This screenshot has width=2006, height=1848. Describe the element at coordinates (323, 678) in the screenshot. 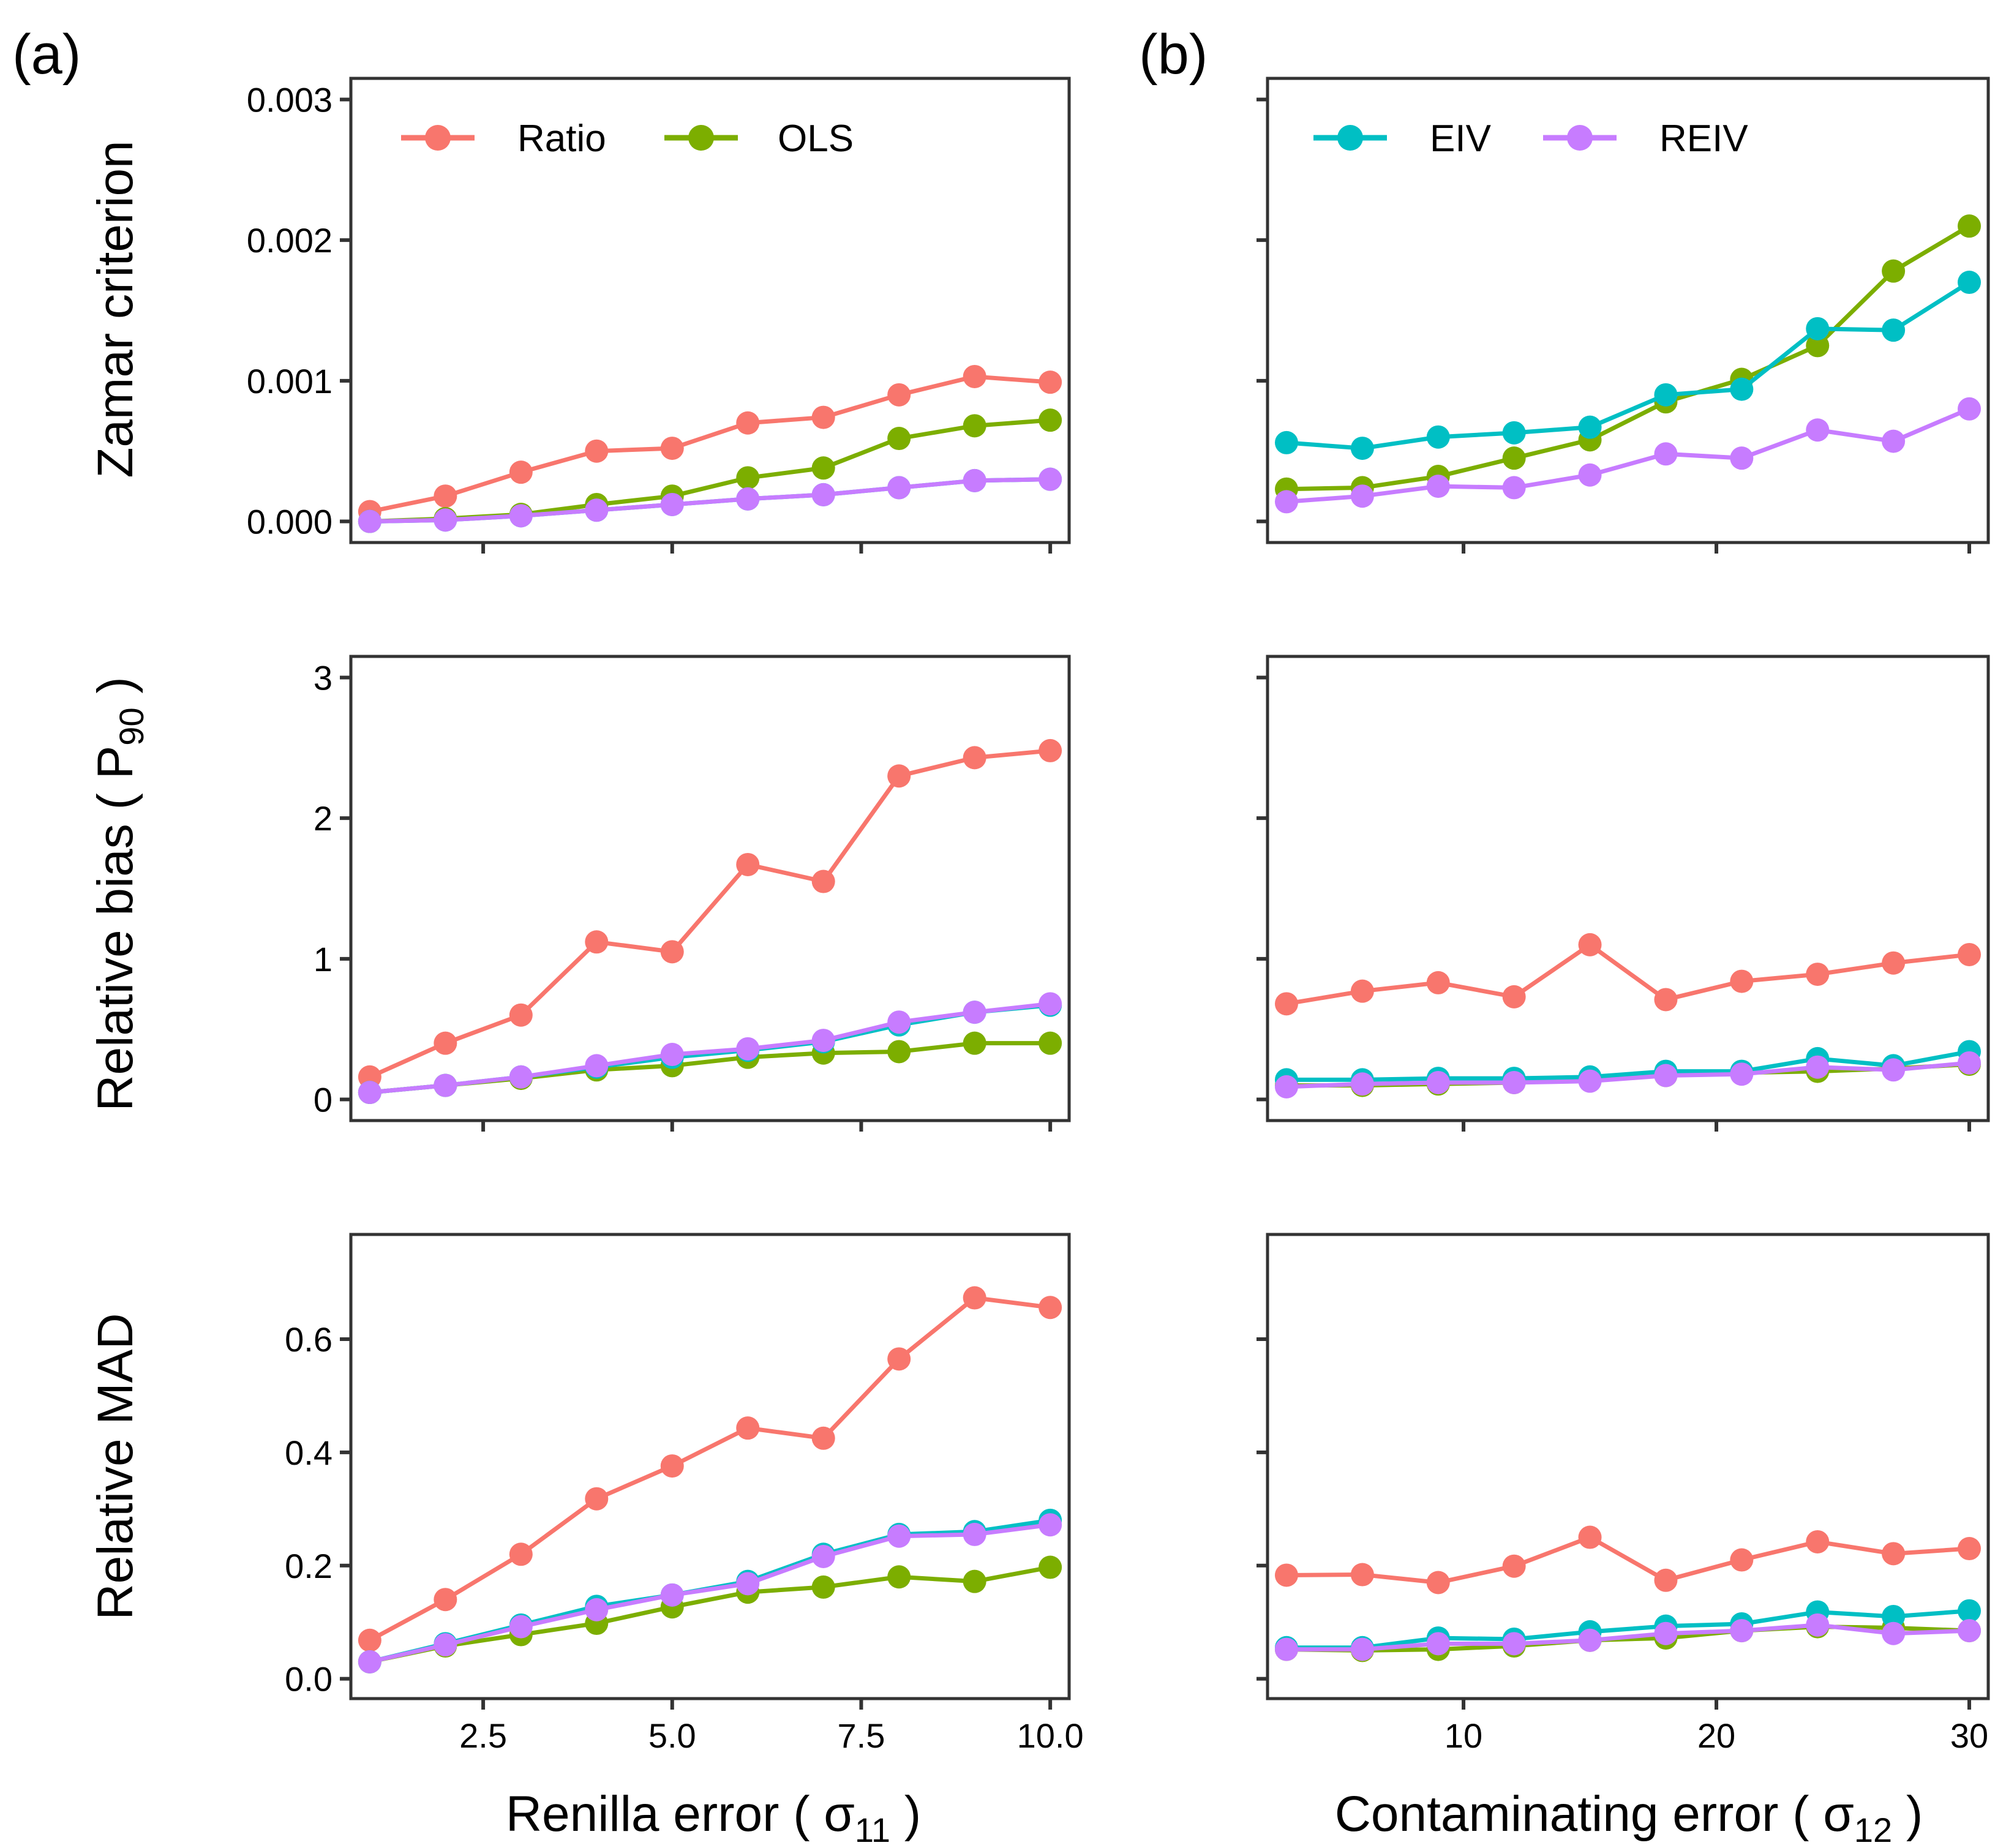

I see `y-tick-label: 3` at that location.